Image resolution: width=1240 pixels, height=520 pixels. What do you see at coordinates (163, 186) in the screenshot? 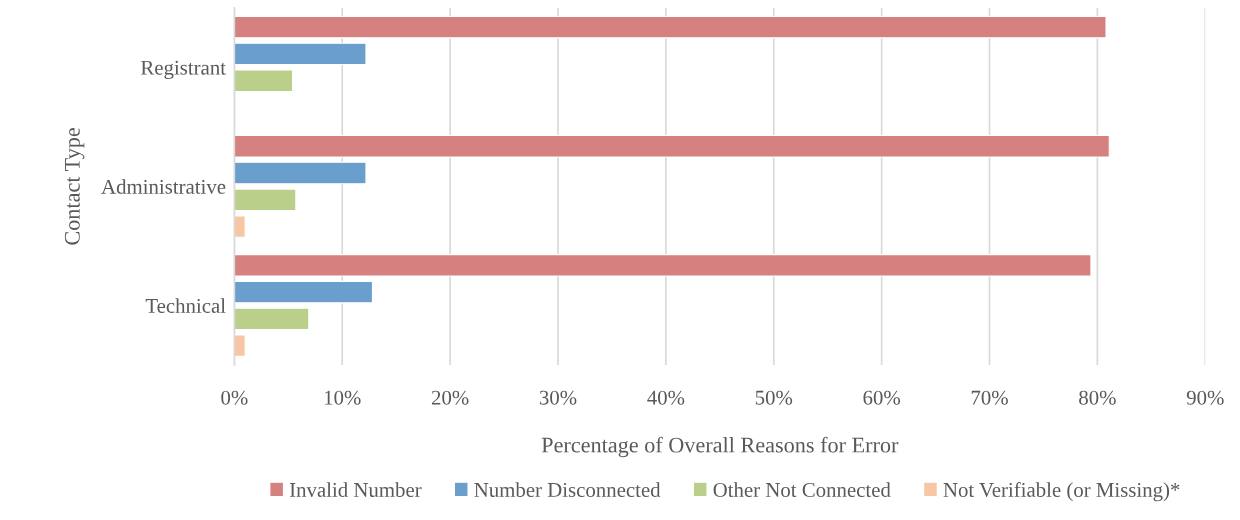
I see `y-tick-label: Administrative` at bounding box center [163, 186].